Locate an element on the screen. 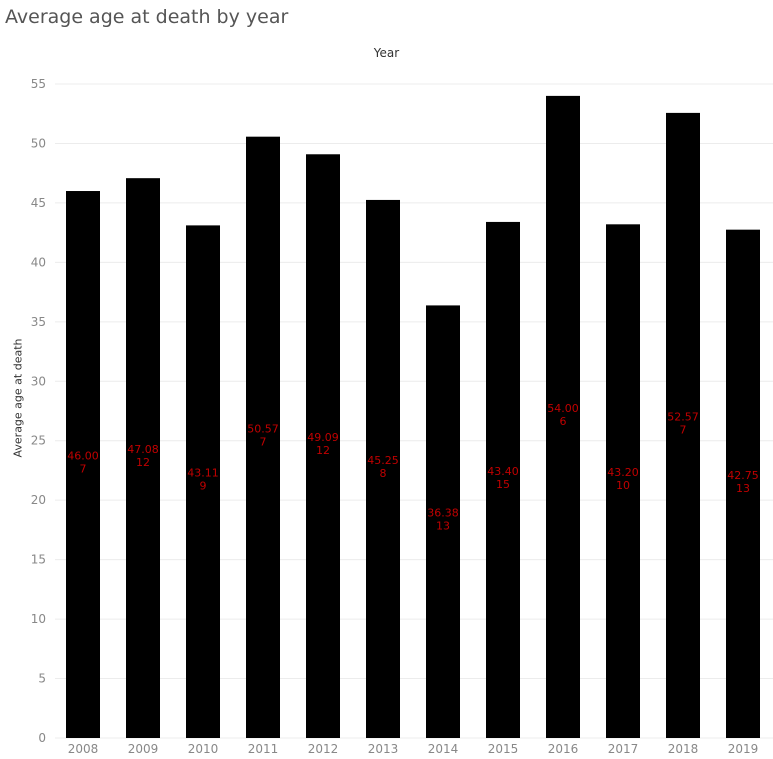  x-tick-label: 2009 is located at coordinates (143, 749).